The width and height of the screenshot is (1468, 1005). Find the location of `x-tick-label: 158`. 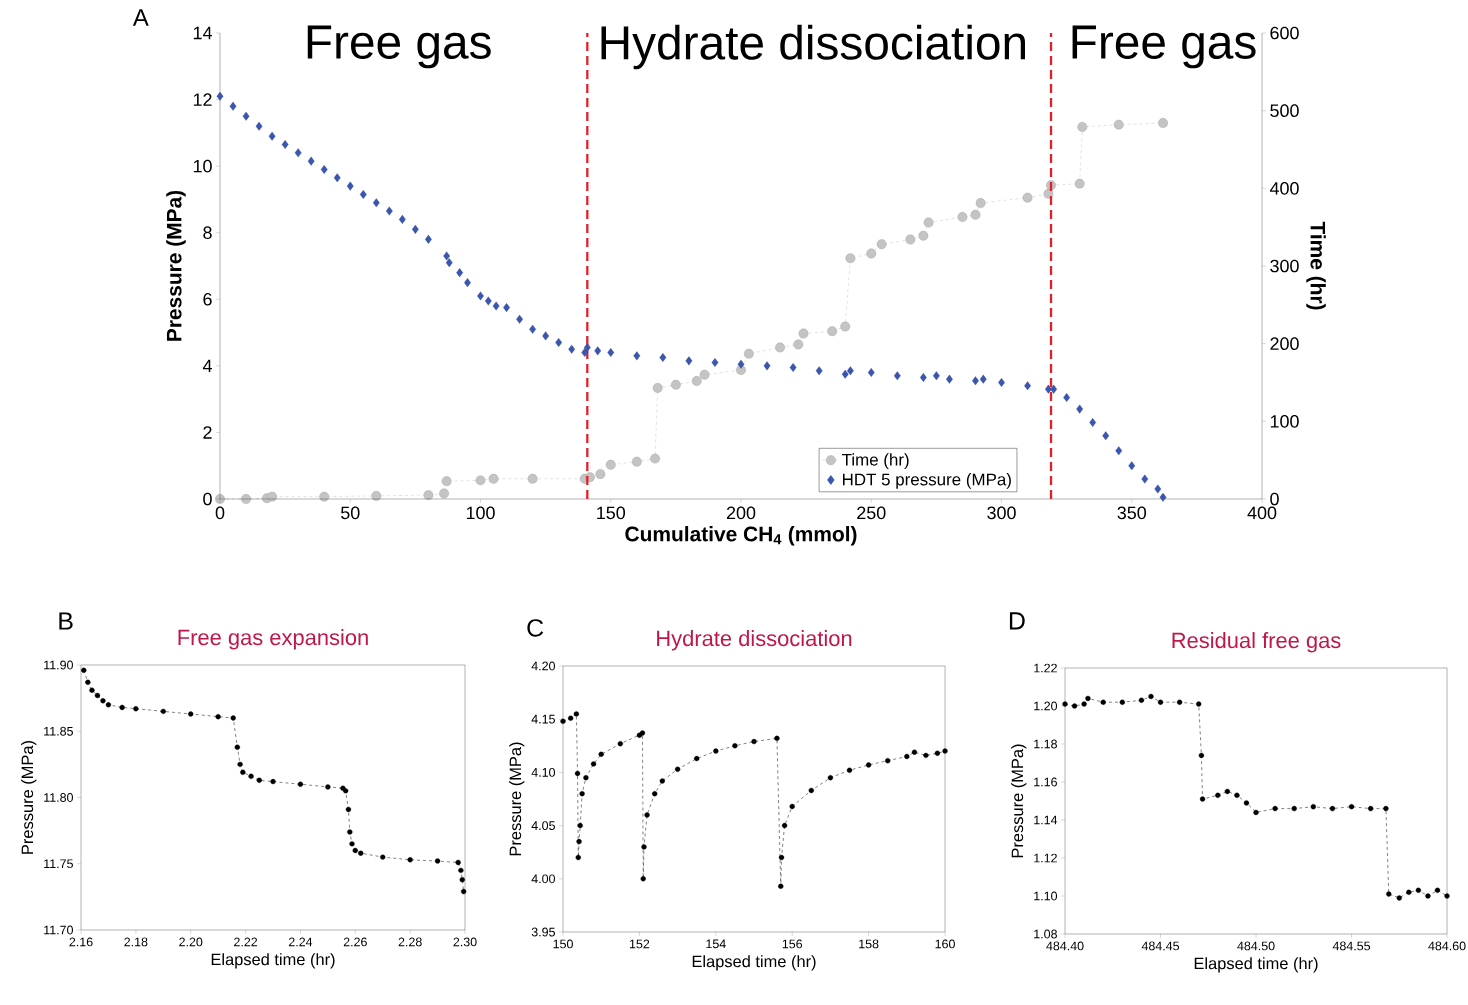

x-tick-label: 158 is located at coordinates (869, 944).